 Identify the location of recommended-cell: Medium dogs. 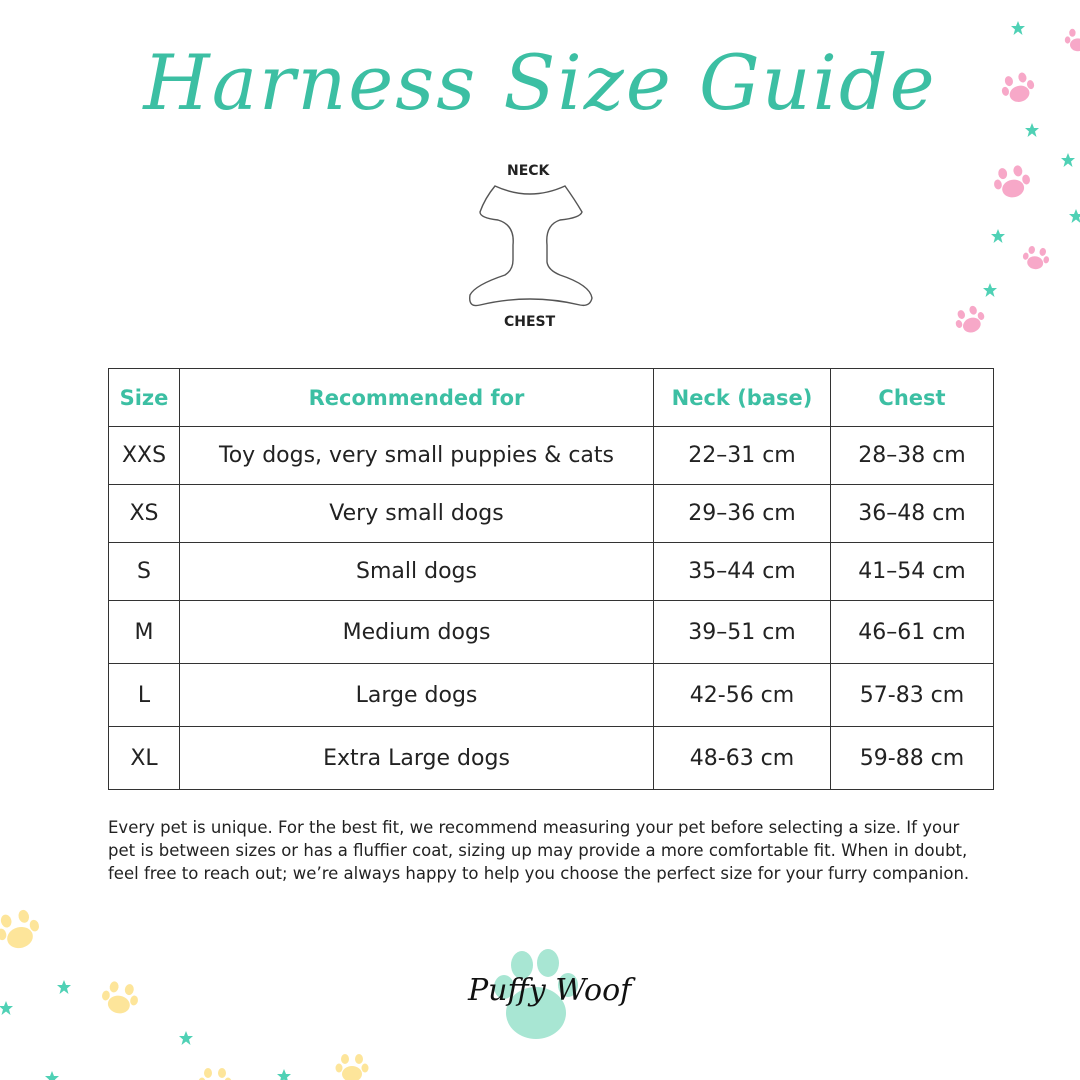
(416, 632).